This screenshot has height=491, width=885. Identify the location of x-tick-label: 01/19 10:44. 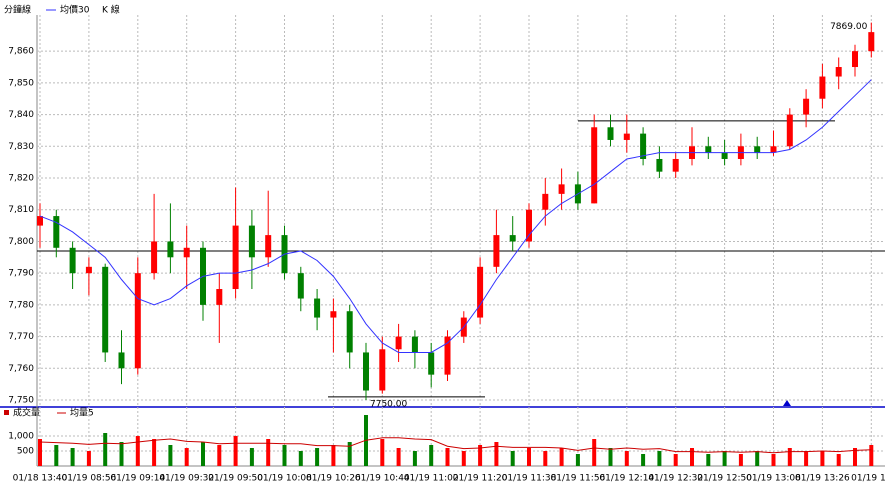
(382, 479).